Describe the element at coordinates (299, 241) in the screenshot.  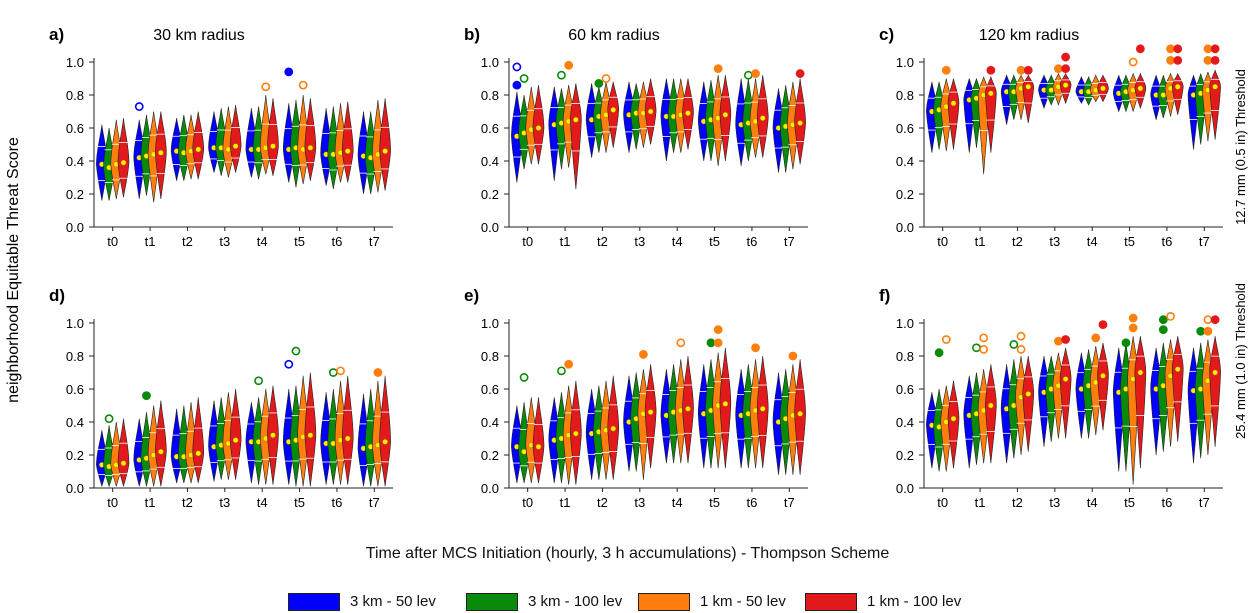
I see `x-tick-label: t5` at that location.